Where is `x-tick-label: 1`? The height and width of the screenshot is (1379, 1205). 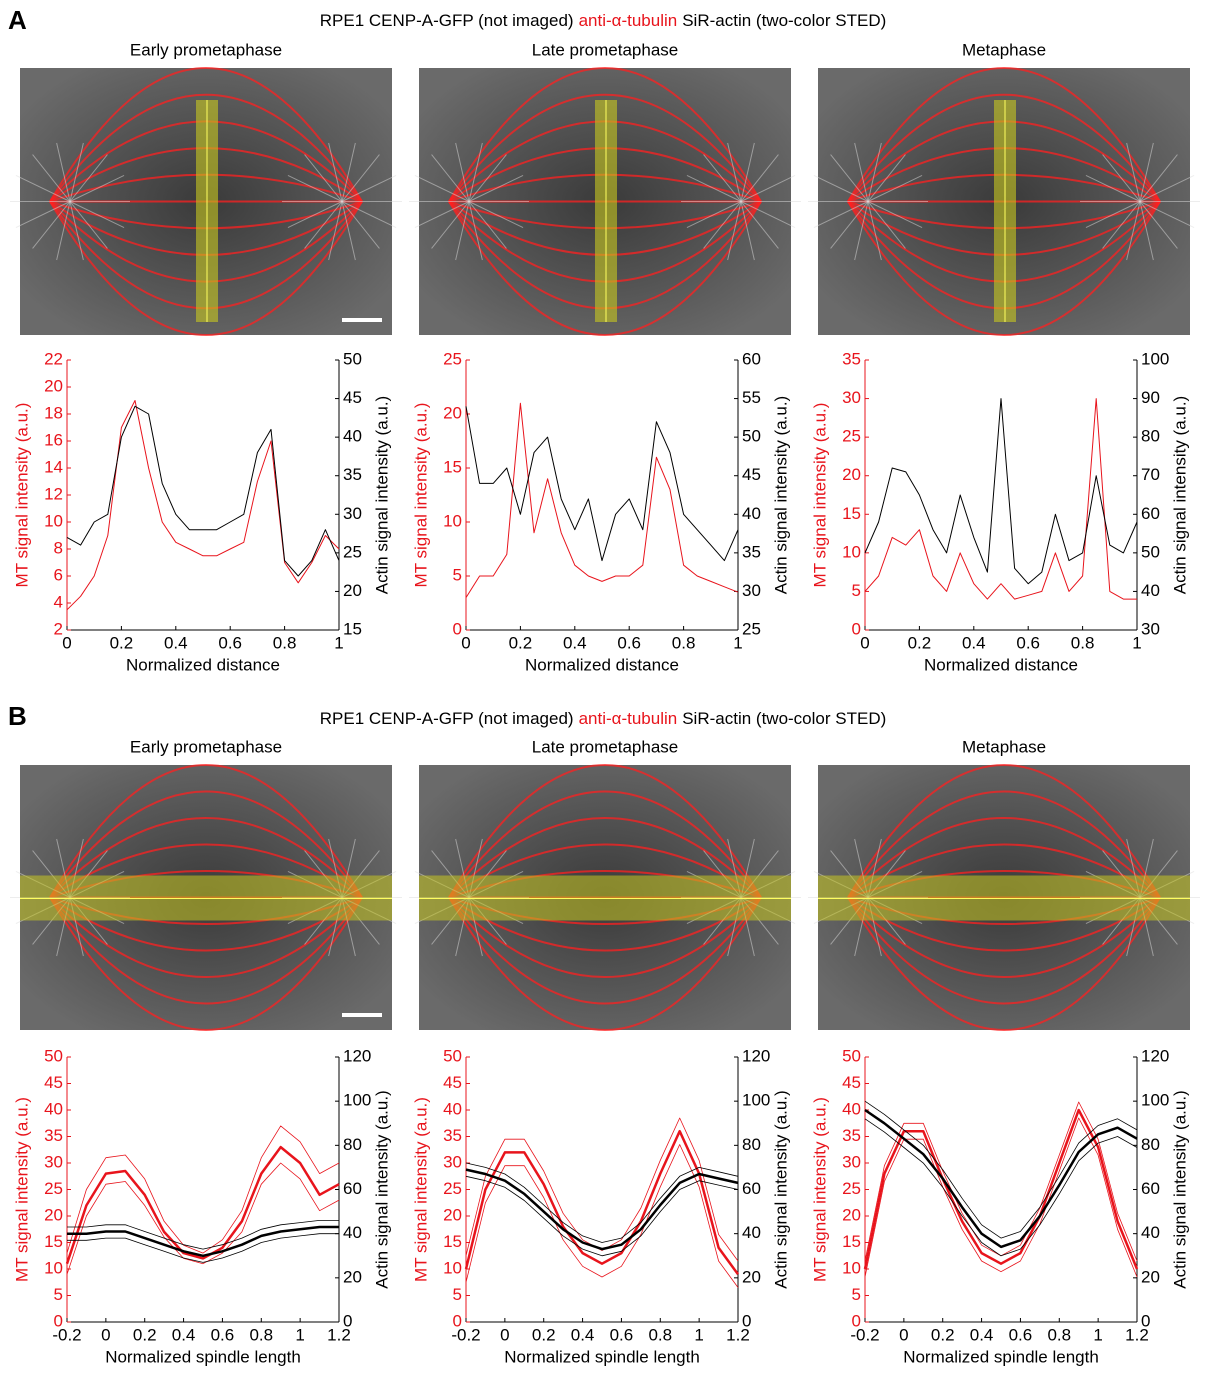
x-tick-label: 1 is located at coordinates (737, 642).